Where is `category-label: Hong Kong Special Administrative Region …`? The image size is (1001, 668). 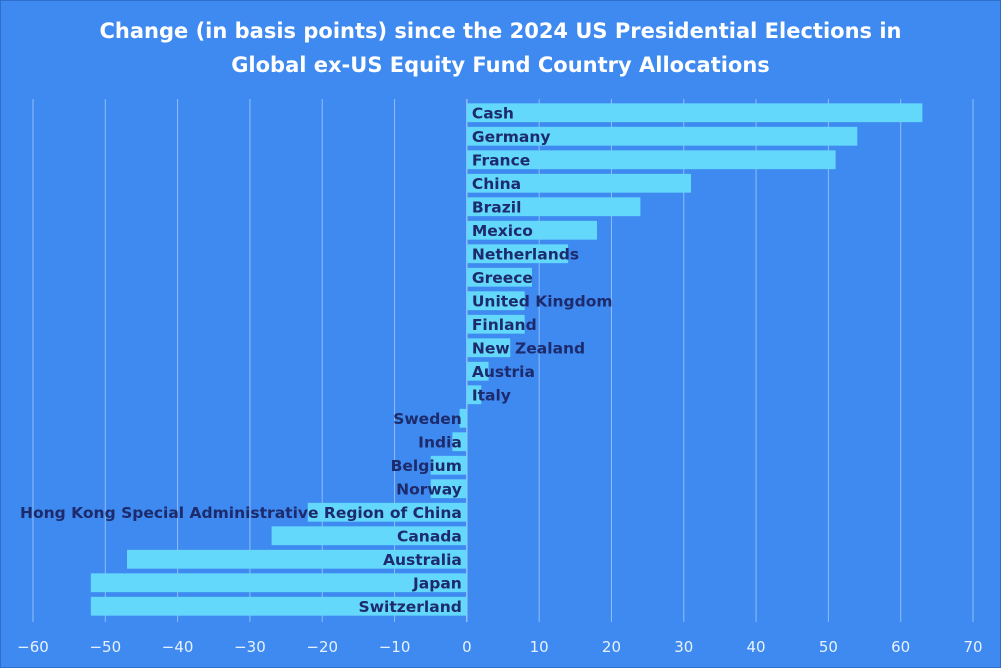
category-label: Hong Kong Special Administrative Region … is located at coordinates (241, 513).